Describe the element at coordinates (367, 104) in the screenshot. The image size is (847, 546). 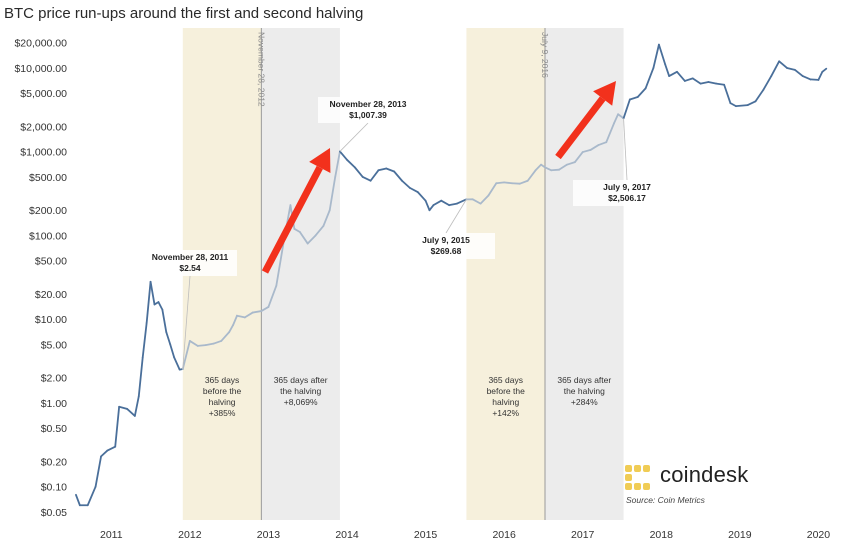
I see `annotation-date: November 28, 2013` at that location.